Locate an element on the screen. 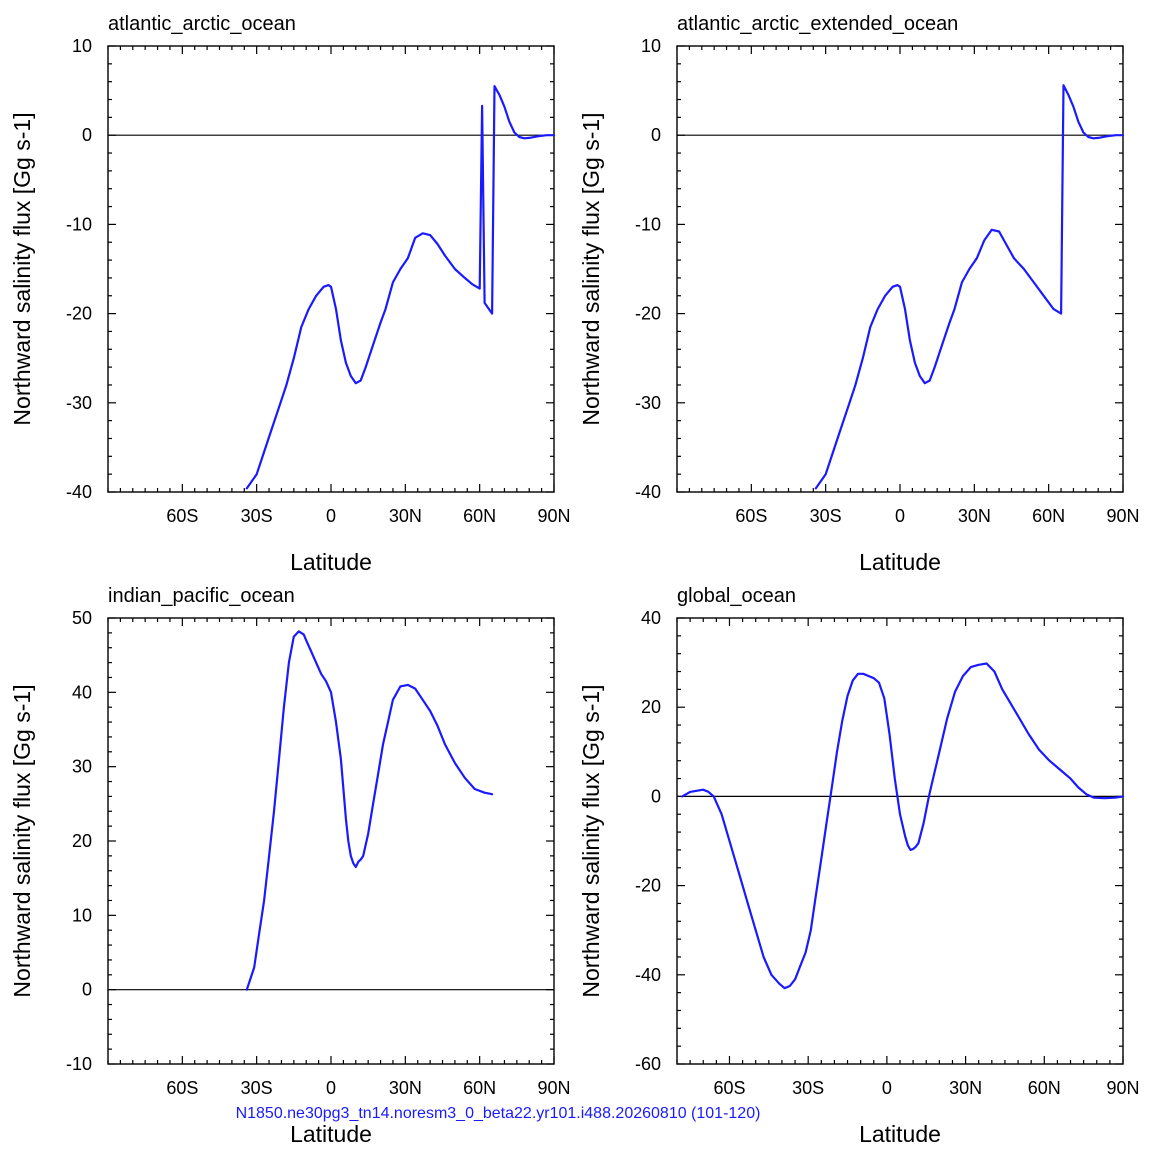 Image resolution: width=1154 pixels, height=1154 pixels. panel-title: global_ocean is located at coordinates (736, 596).